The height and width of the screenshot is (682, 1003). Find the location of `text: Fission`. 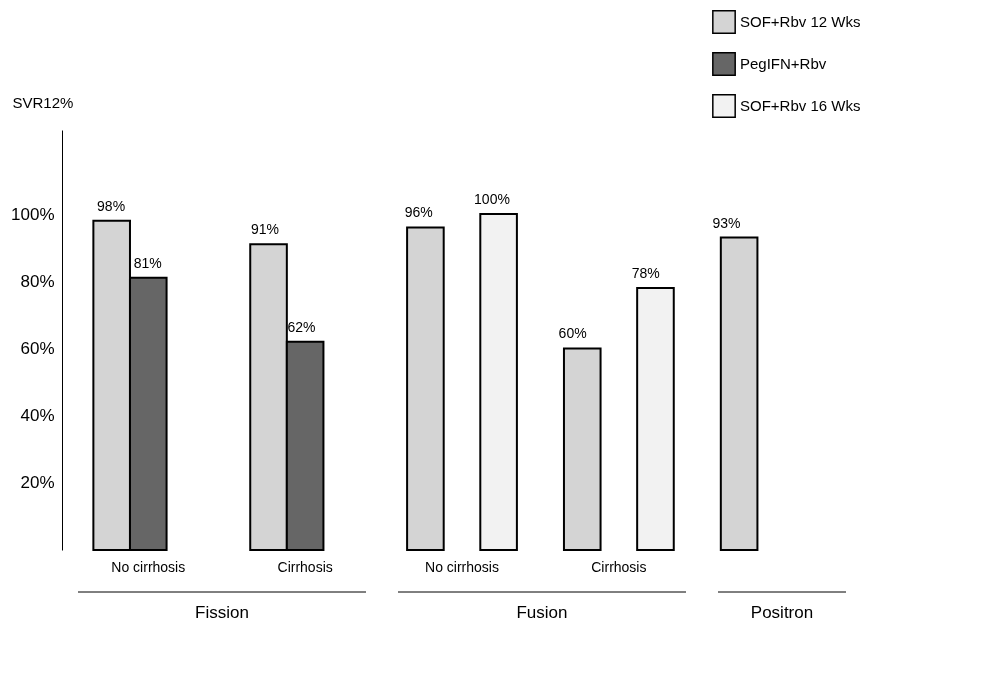

text: Fission is located at coordinates (222, 612).